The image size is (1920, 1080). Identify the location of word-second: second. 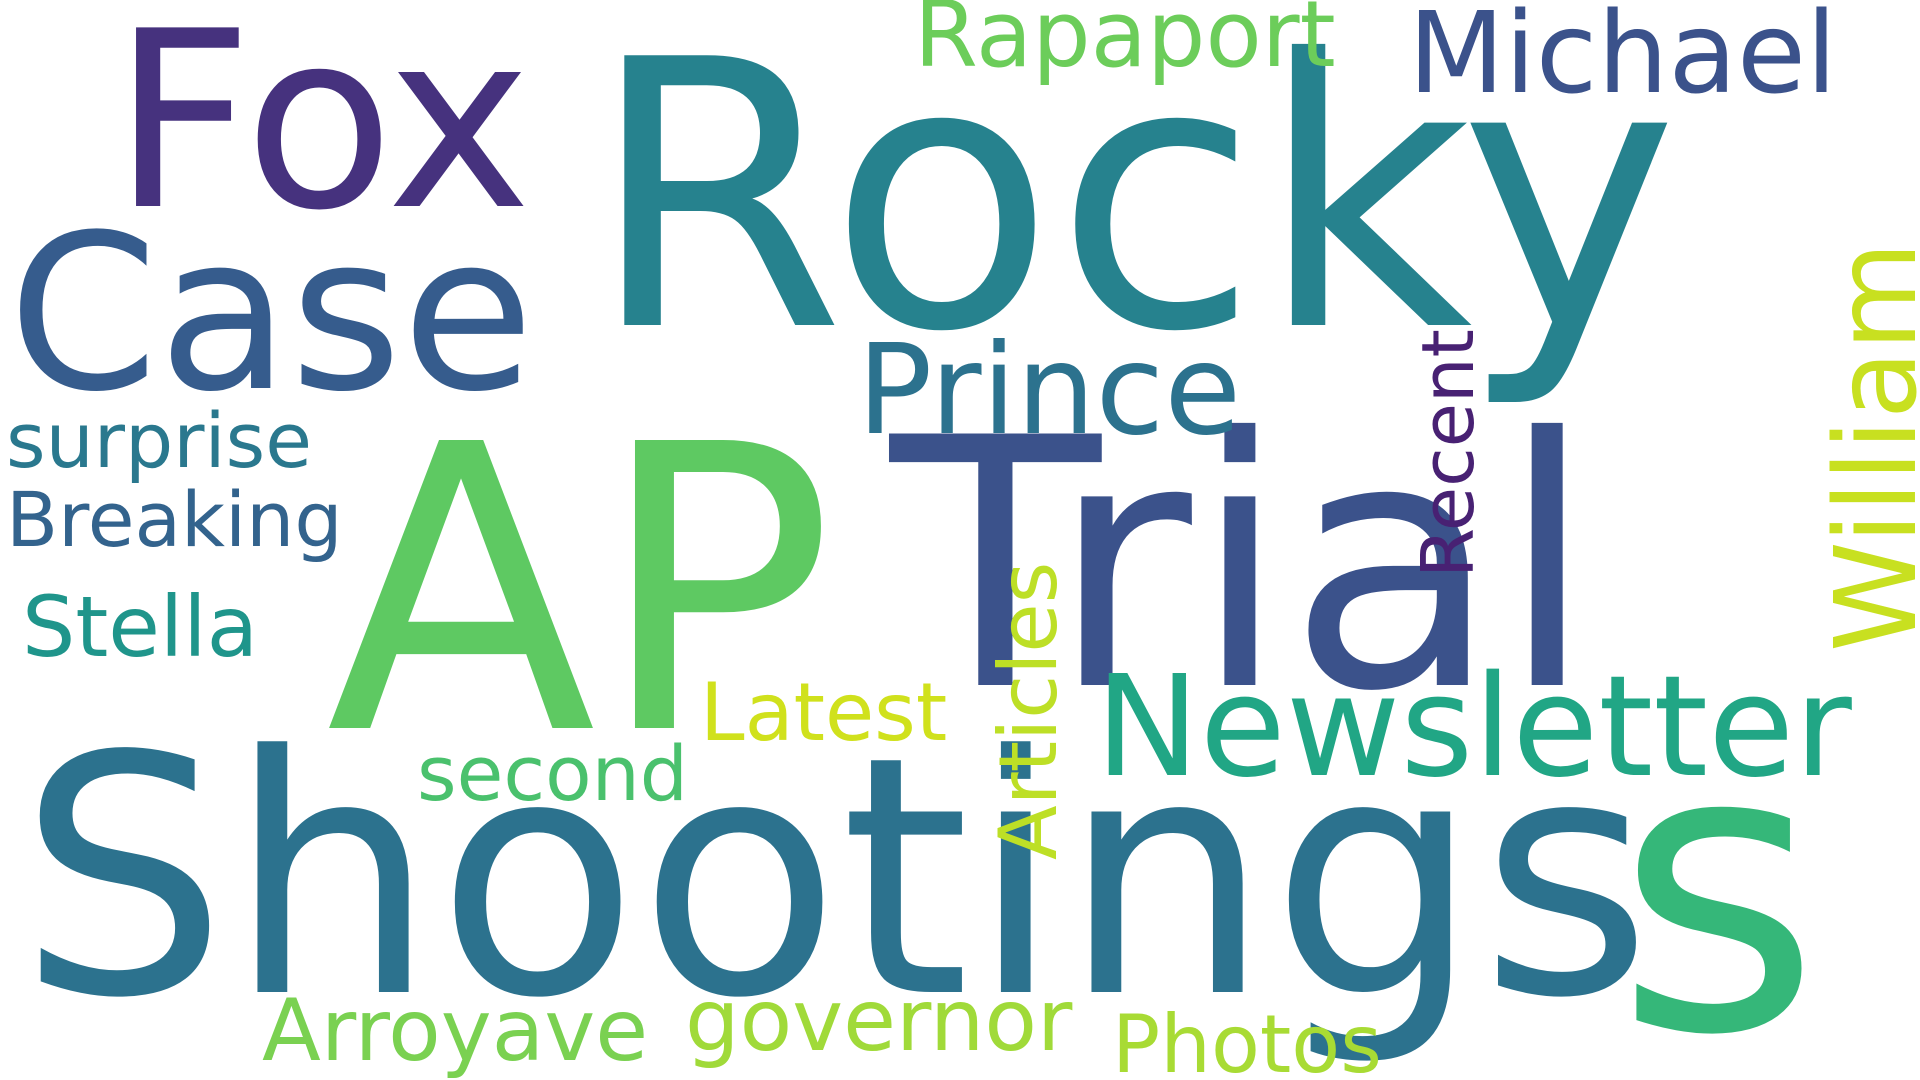
(552, 773).